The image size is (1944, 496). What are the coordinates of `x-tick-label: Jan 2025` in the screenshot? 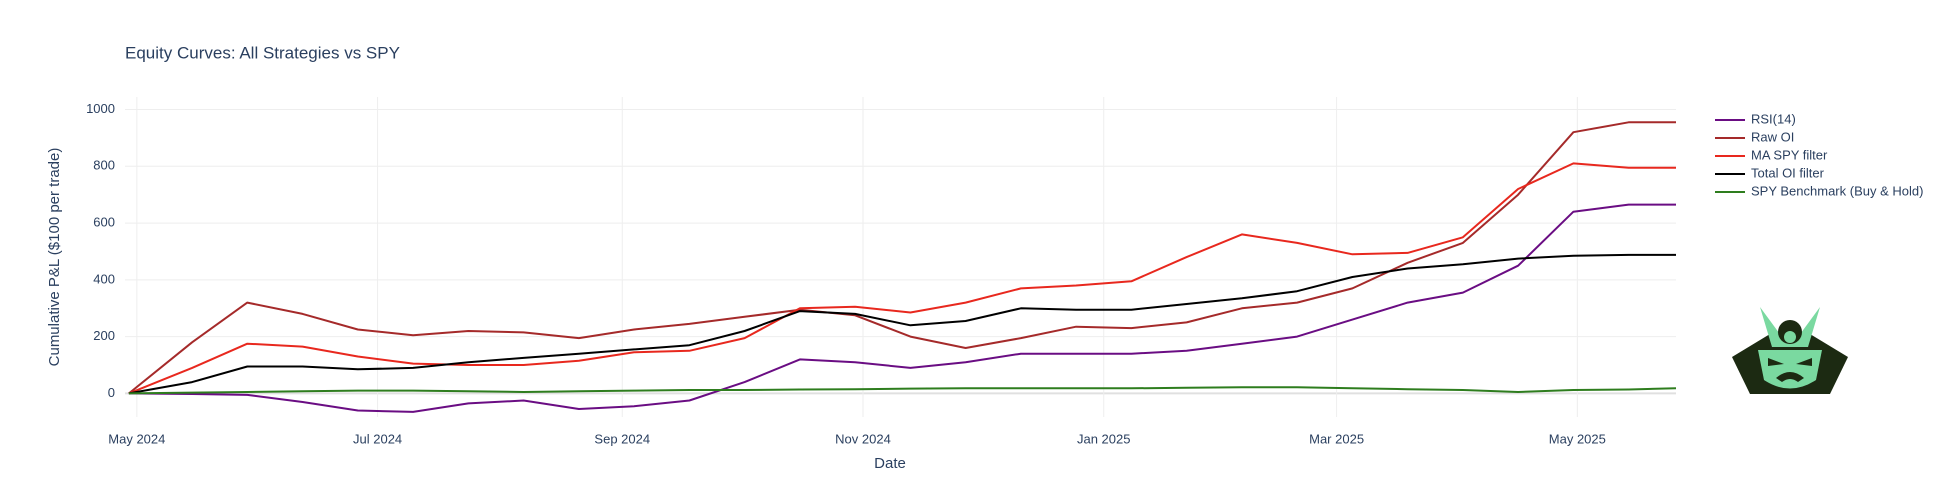 It's located at (1104, 438).